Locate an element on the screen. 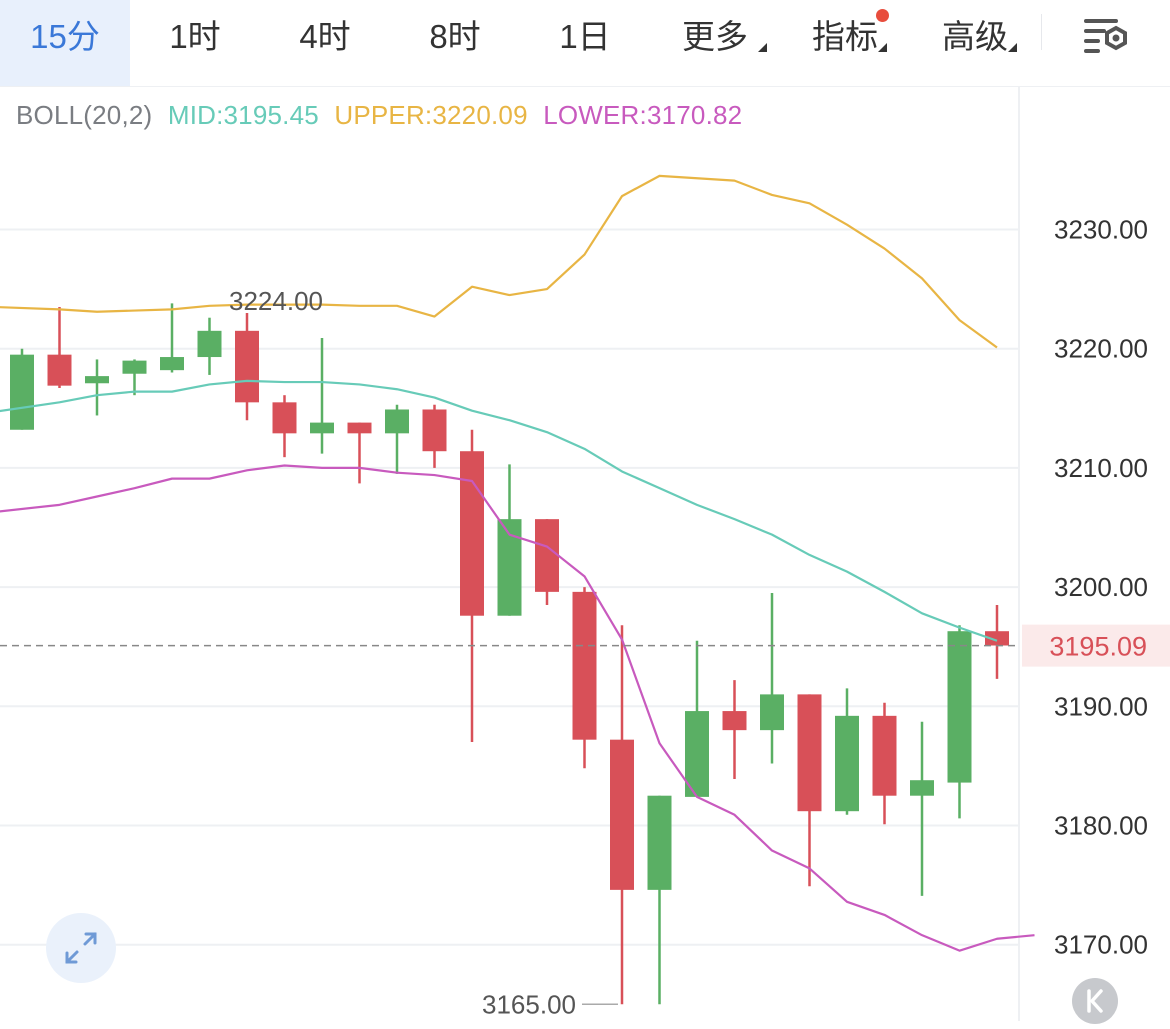 The width and height of the screenshot is (1170, 1029). tab-label: 指标 is located at coordinates (845, 36).